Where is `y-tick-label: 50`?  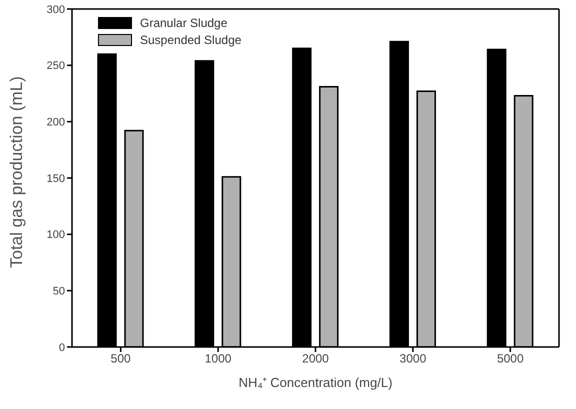
y-tick-label: 50 is located at coordinates (58, 292).